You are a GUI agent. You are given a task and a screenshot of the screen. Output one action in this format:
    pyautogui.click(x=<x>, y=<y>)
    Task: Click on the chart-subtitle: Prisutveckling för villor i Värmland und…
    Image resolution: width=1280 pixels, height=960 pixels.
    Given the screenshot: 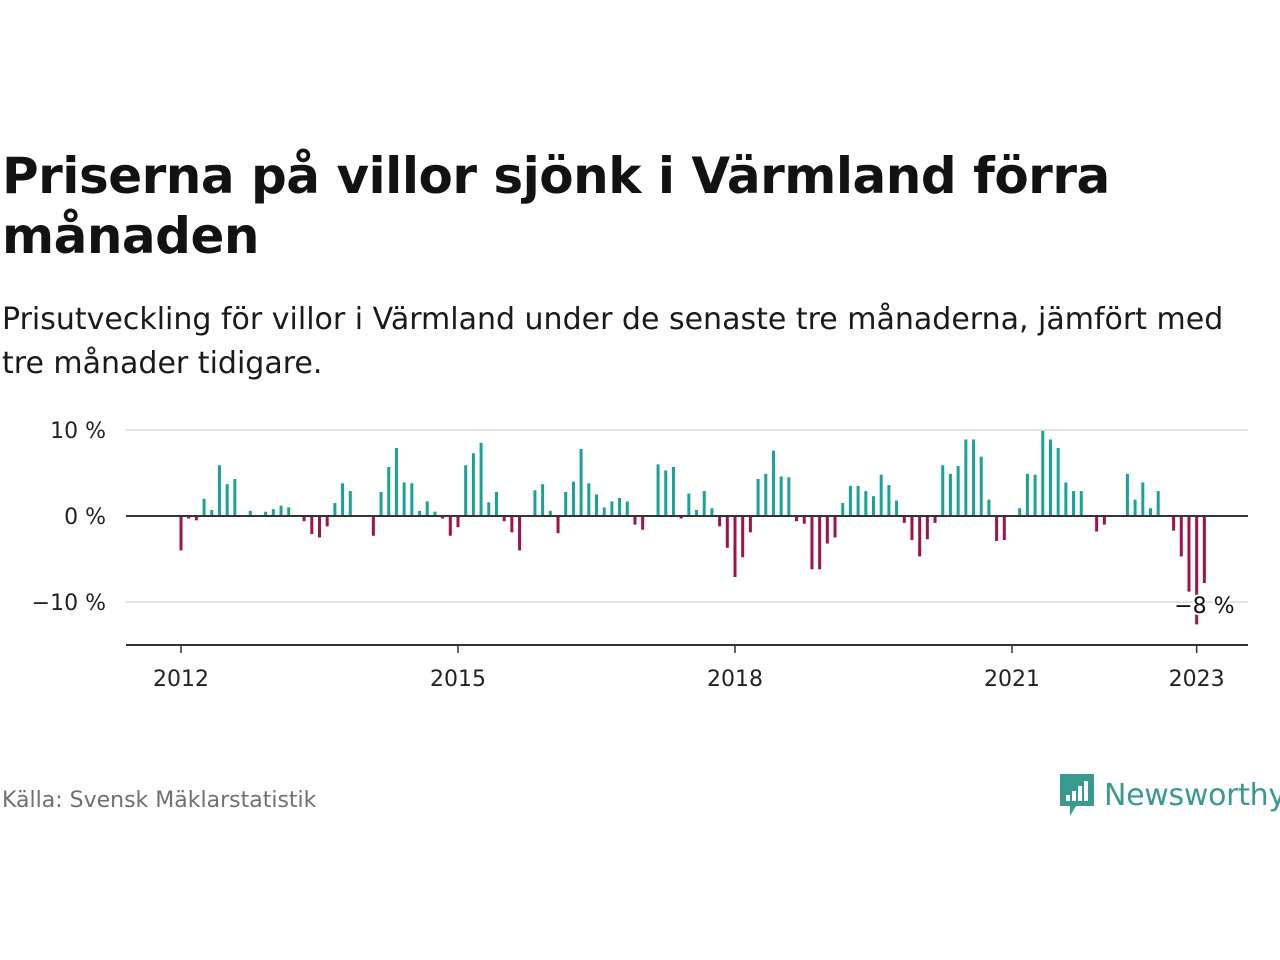 What is the action you would take?
    pyautogui.click(x=613, y=341)
    